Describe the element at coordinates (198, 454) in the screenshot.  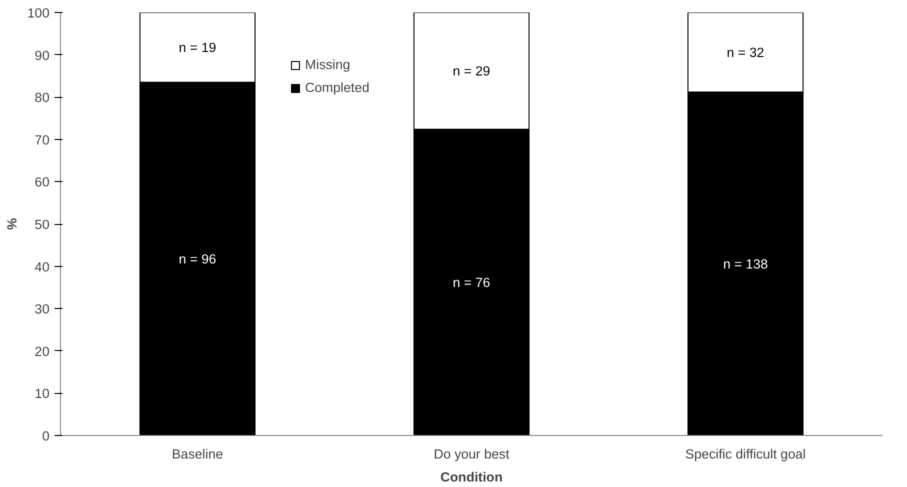
I see `x-tick-label: Baseline` at that location.